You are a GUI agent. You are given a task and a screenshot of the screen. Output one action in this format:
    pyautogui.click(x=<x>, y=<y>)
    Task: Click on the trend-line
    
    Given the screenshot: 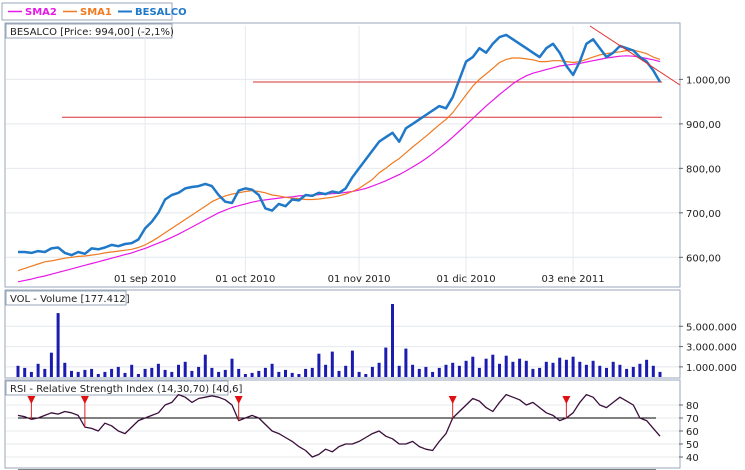 What is the action you would take?
    pyautogui.click(x=635, y=55)
    